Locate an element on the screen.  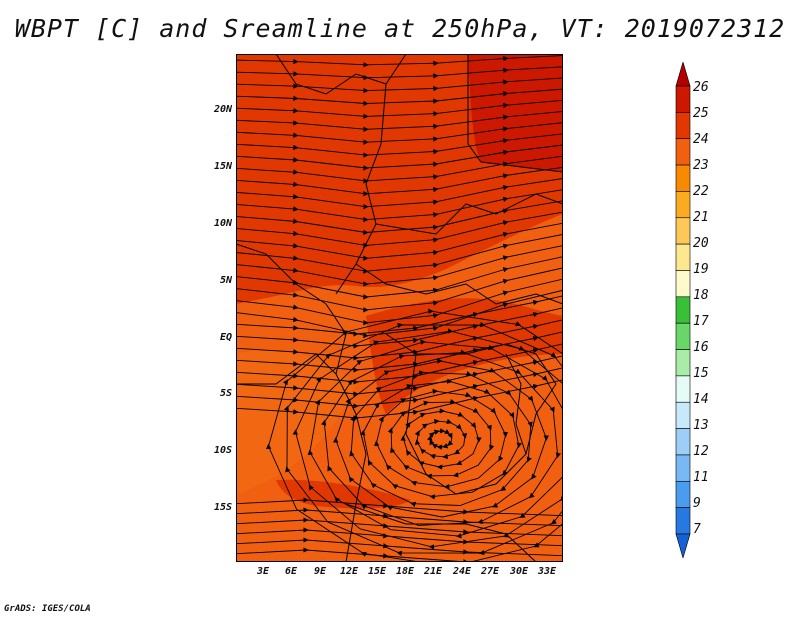
colorbar-label-24: 24 is located at coordinates (701, 139).